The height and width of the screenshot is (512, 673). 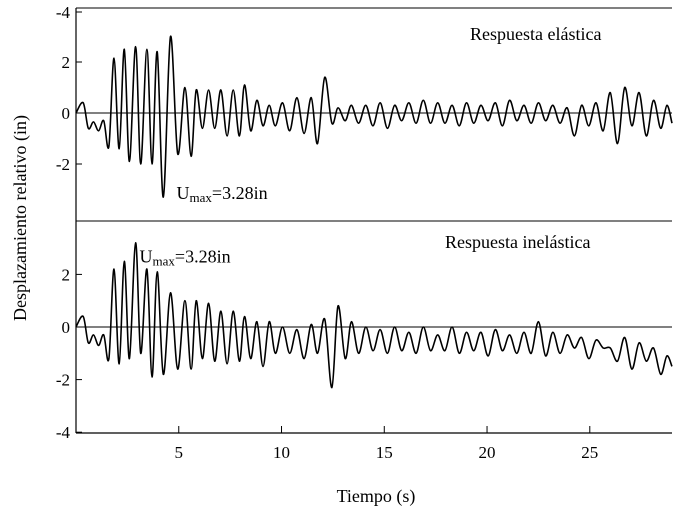 What do you see at coordinates (66, 327) in the screenshot?
I see `panel-1-ytick-label-1: 0` at bounding box center [66, 327].